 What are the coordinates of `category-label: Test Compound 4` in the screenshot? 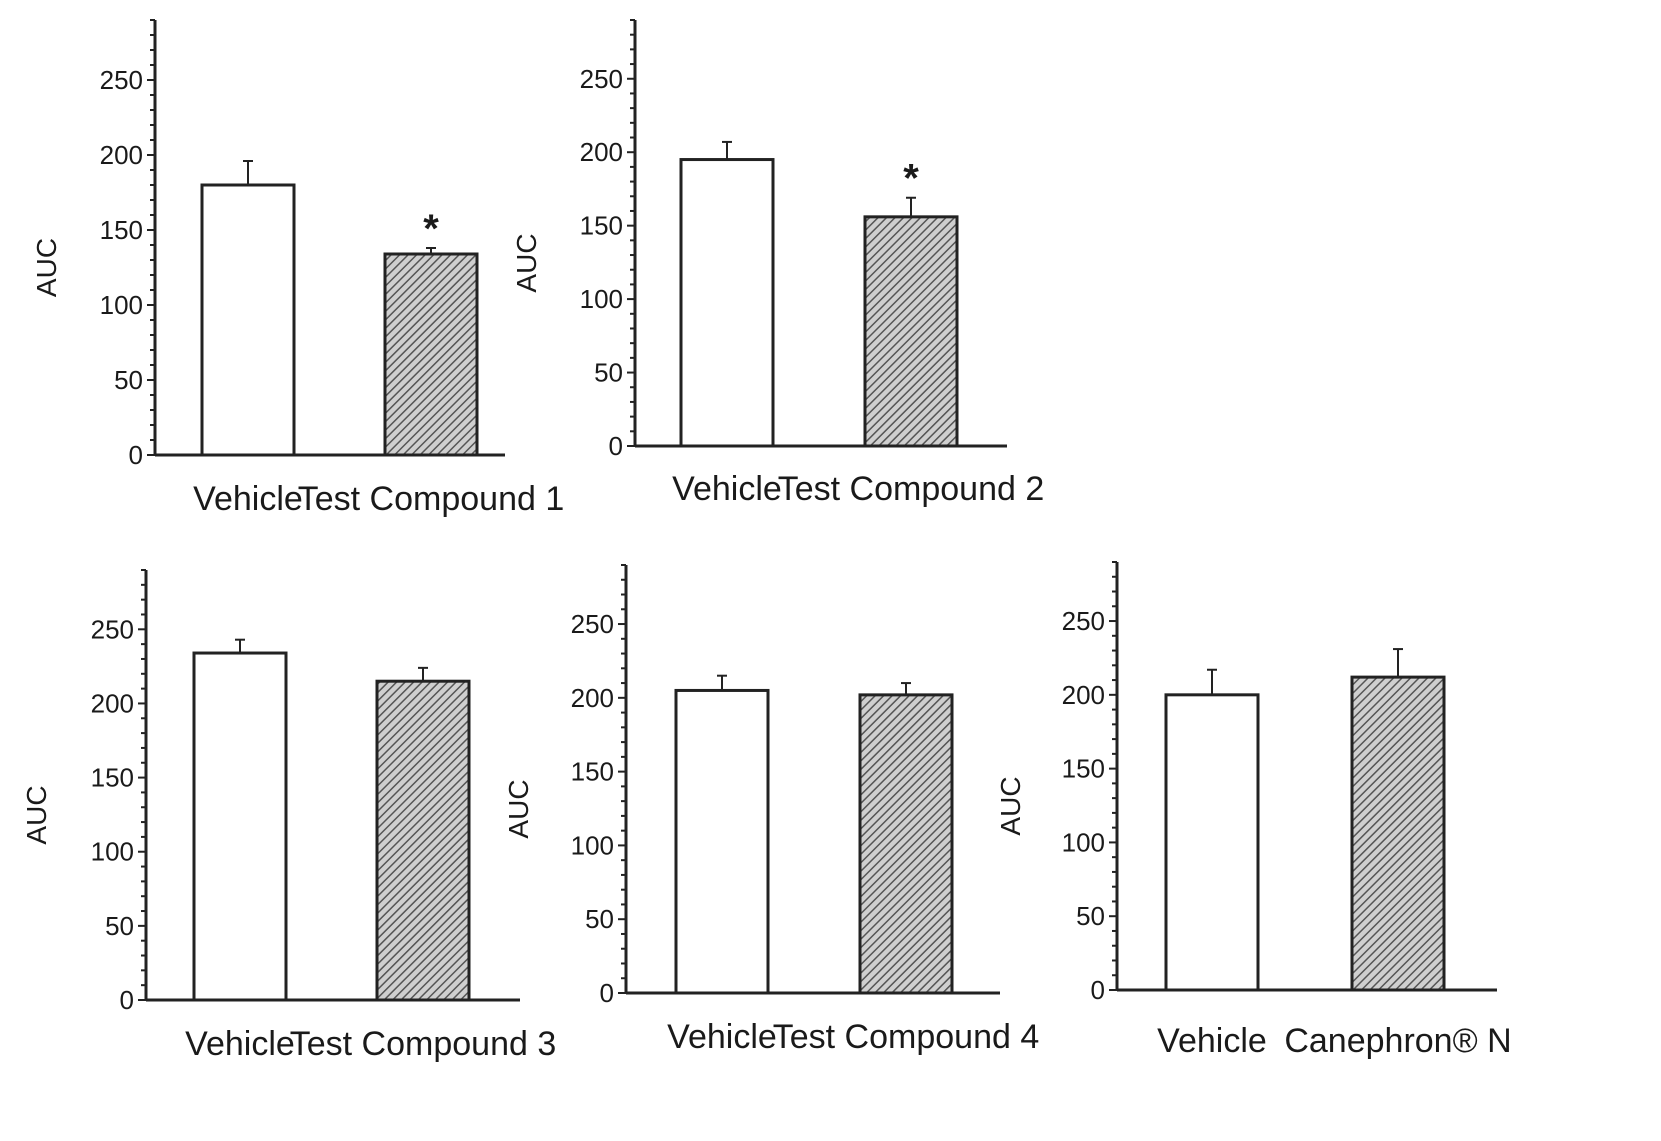 It's located at (906, 1037).